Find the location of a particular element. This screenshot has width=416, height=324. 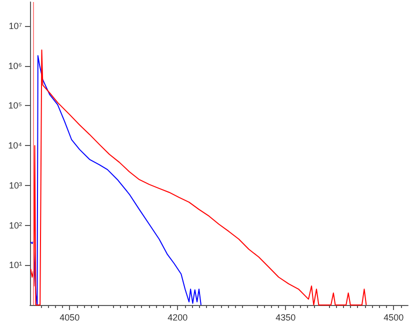

y-tick-label: 10³ is located at coordinates (15, 185).